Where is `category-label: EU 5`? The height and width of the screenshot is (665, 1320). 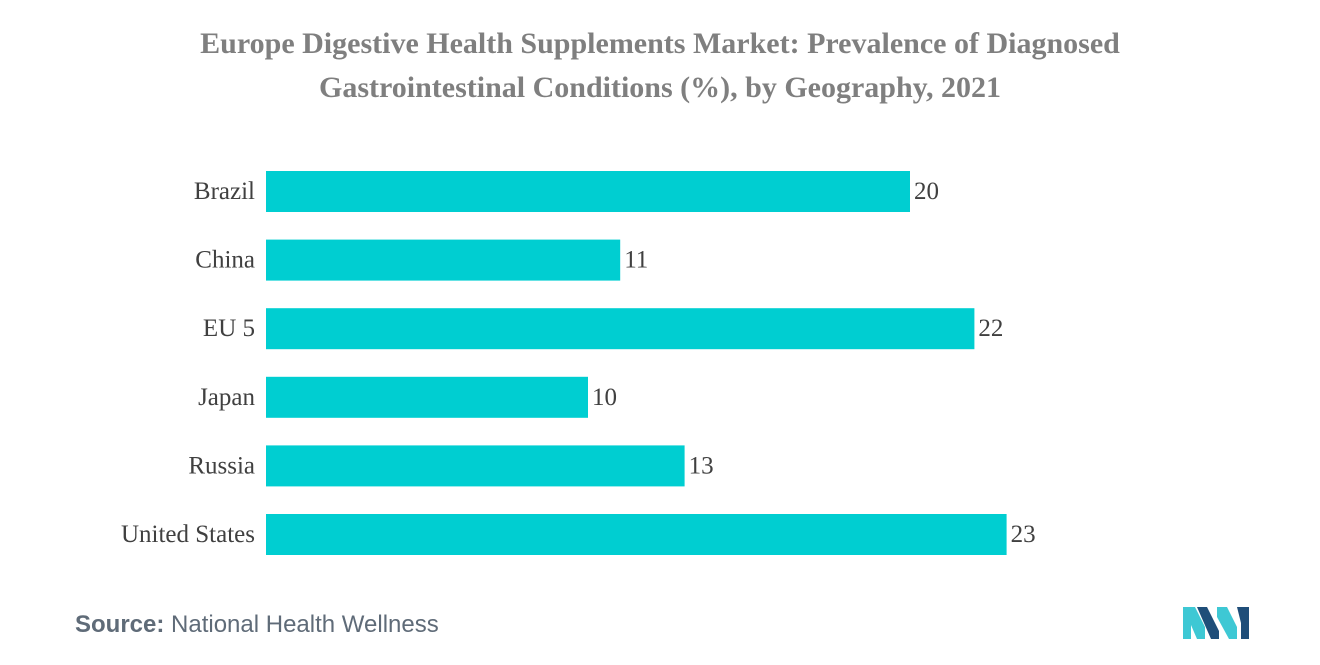
category-label: EU 5 is located at coordinates (229, 328).